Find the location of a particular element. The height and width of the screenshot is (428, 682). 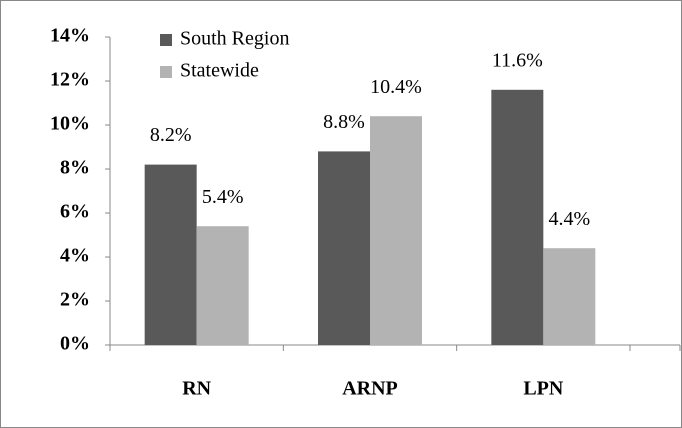

y-tick-label: 6% is located at coordinates (75, 212).